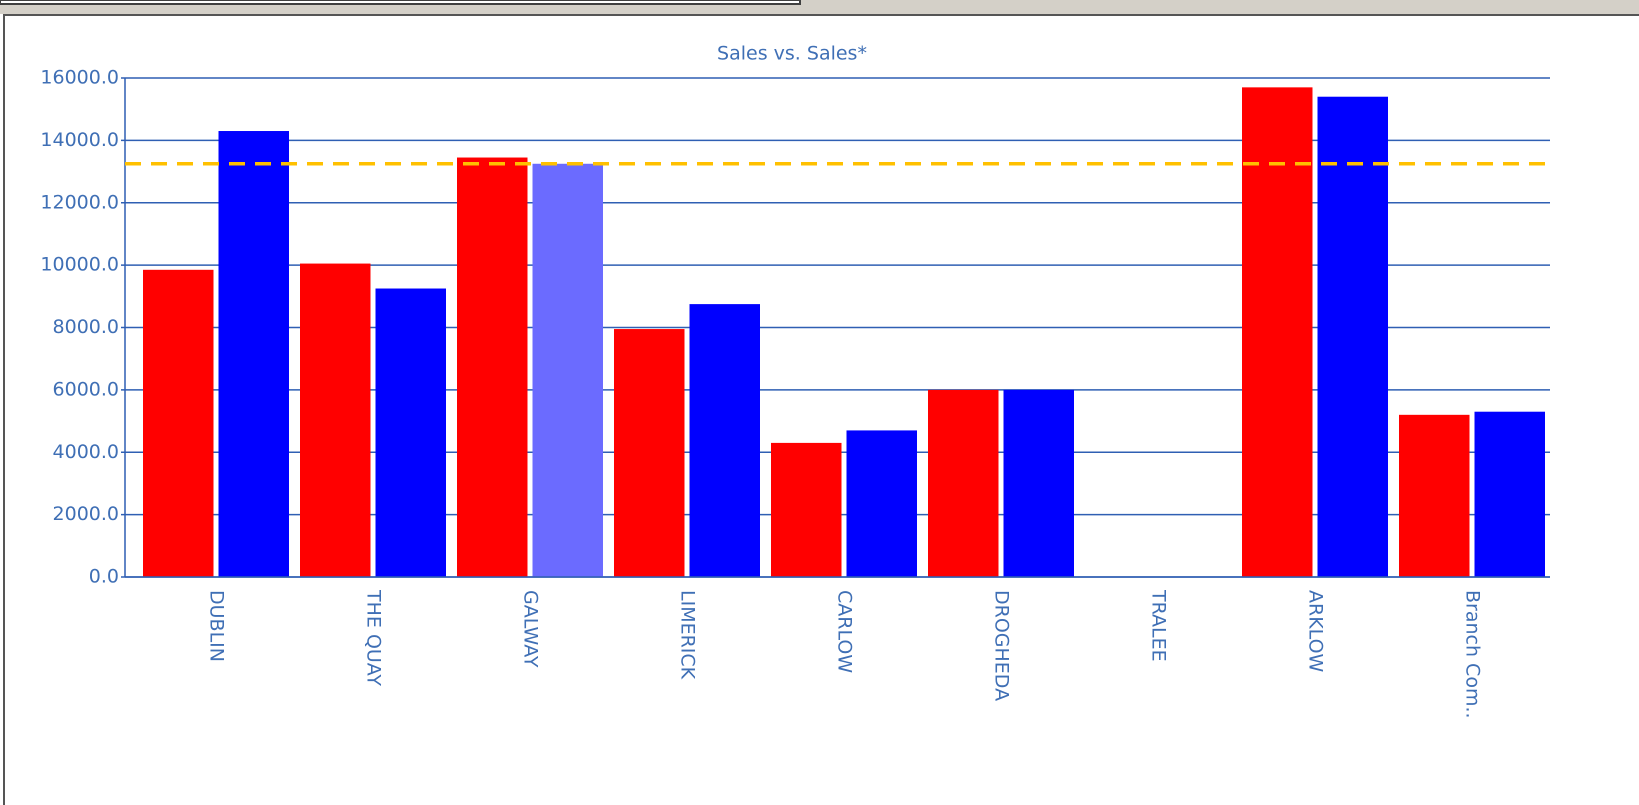 This screenshot has height=805, width=1639. I want to click on y-tick-label: 16000.0, so click(79, 78).